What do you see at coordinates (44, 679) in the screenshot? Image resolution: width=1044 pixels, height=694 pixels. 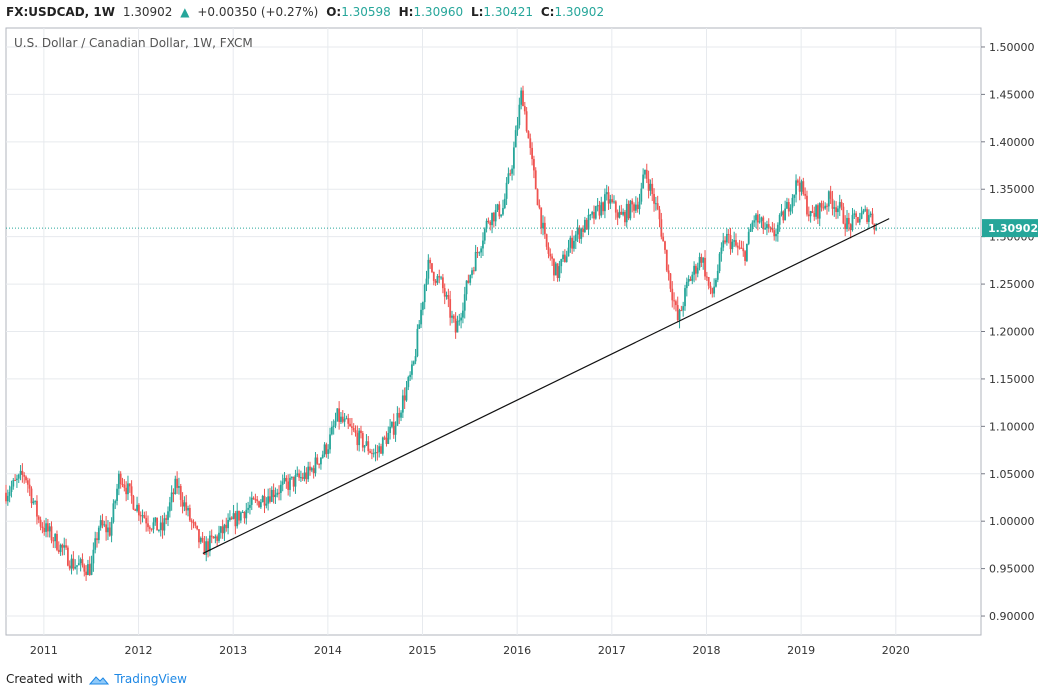 I see `created-with-label: Created with` at bounding box center [44, 679].